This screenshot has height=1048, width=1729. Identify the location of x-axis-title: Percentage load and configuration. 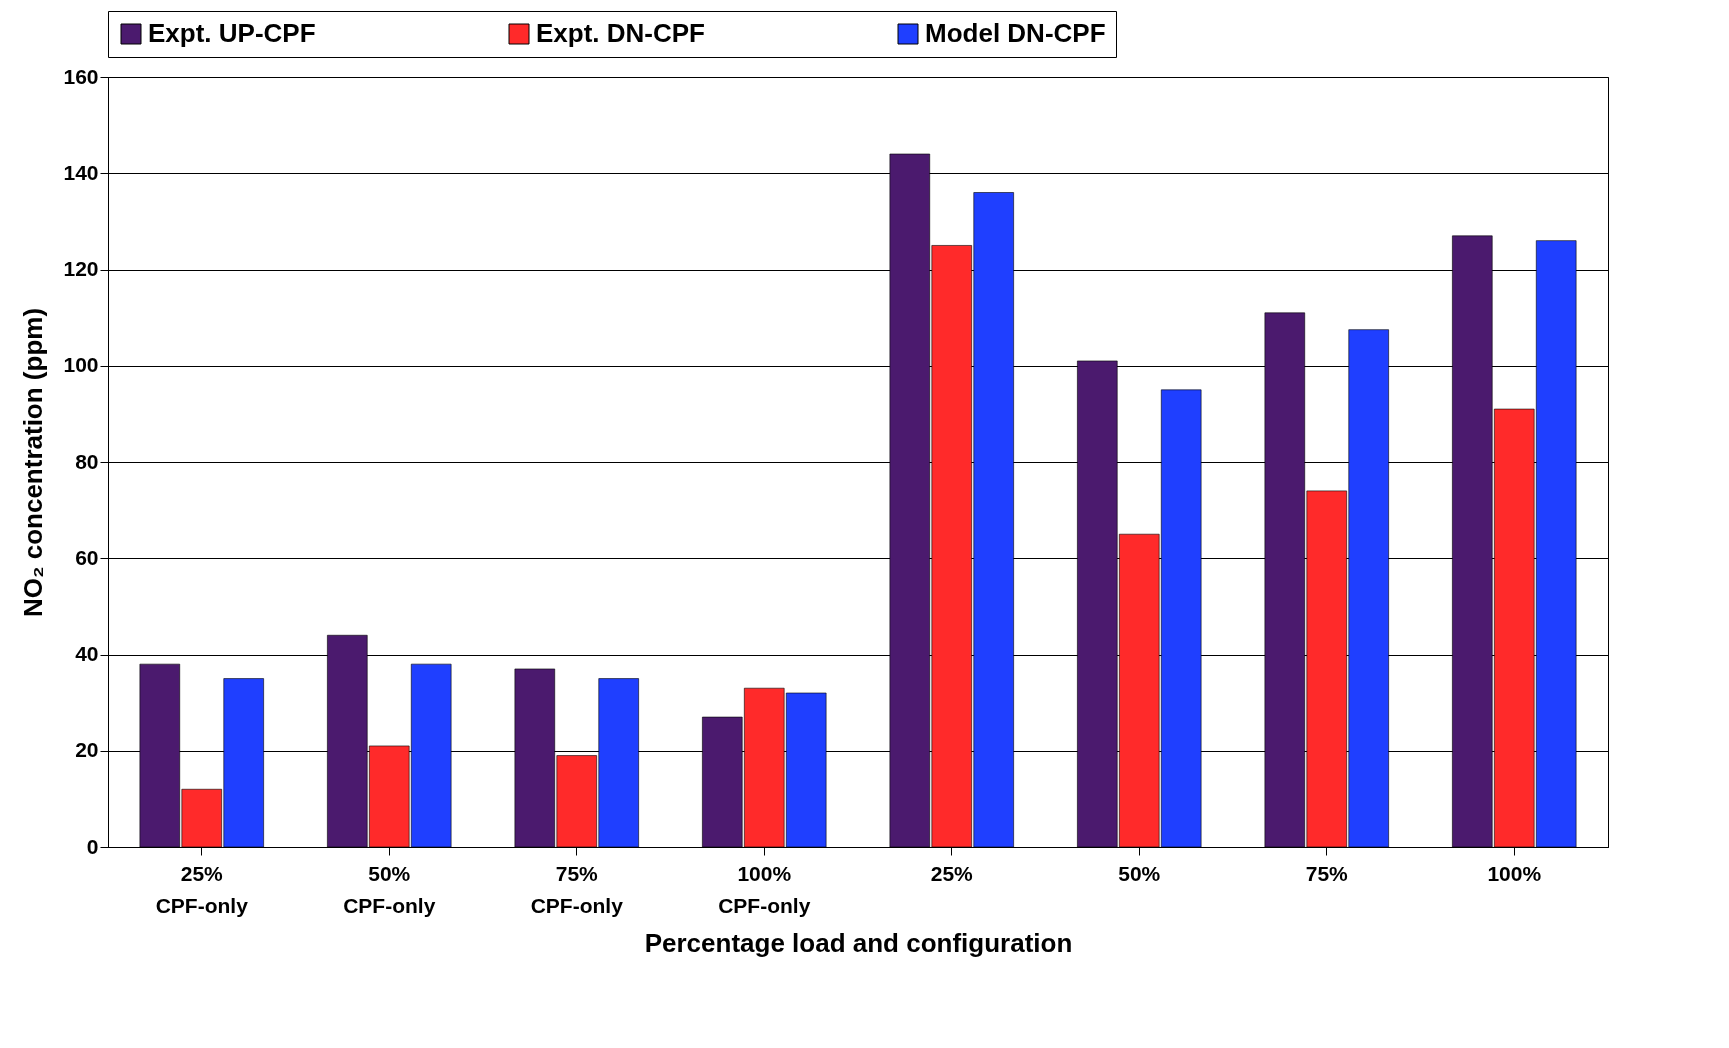
(858, 942).